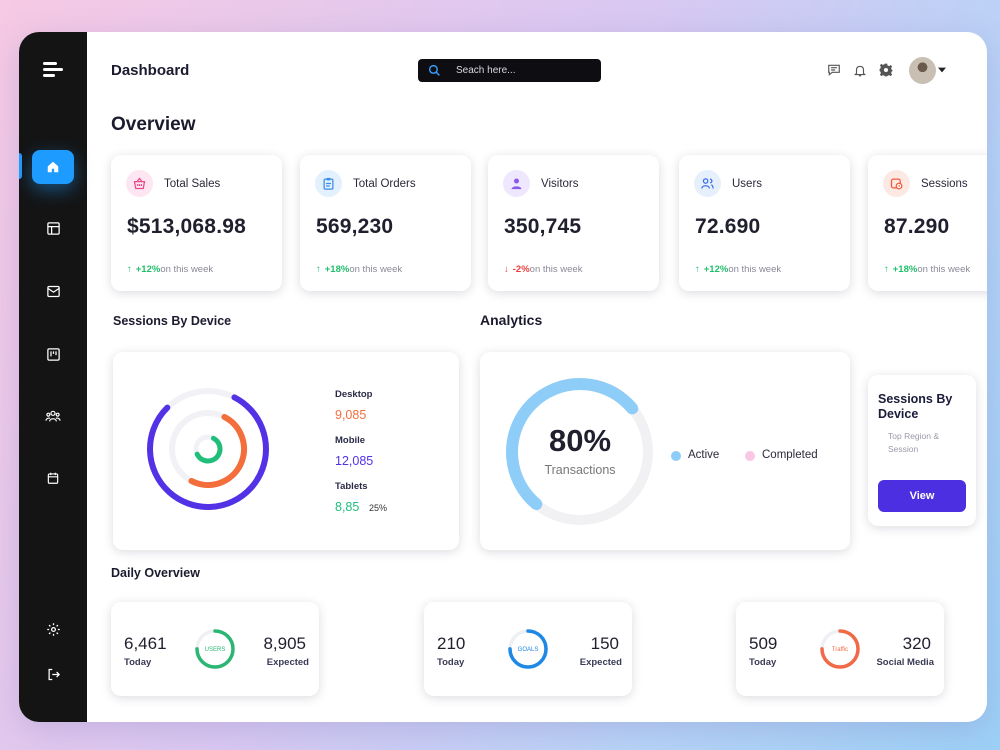 The height and width of the screenshot is (750, 1000). I want to click on expected-value: 150, so click(604, 643).